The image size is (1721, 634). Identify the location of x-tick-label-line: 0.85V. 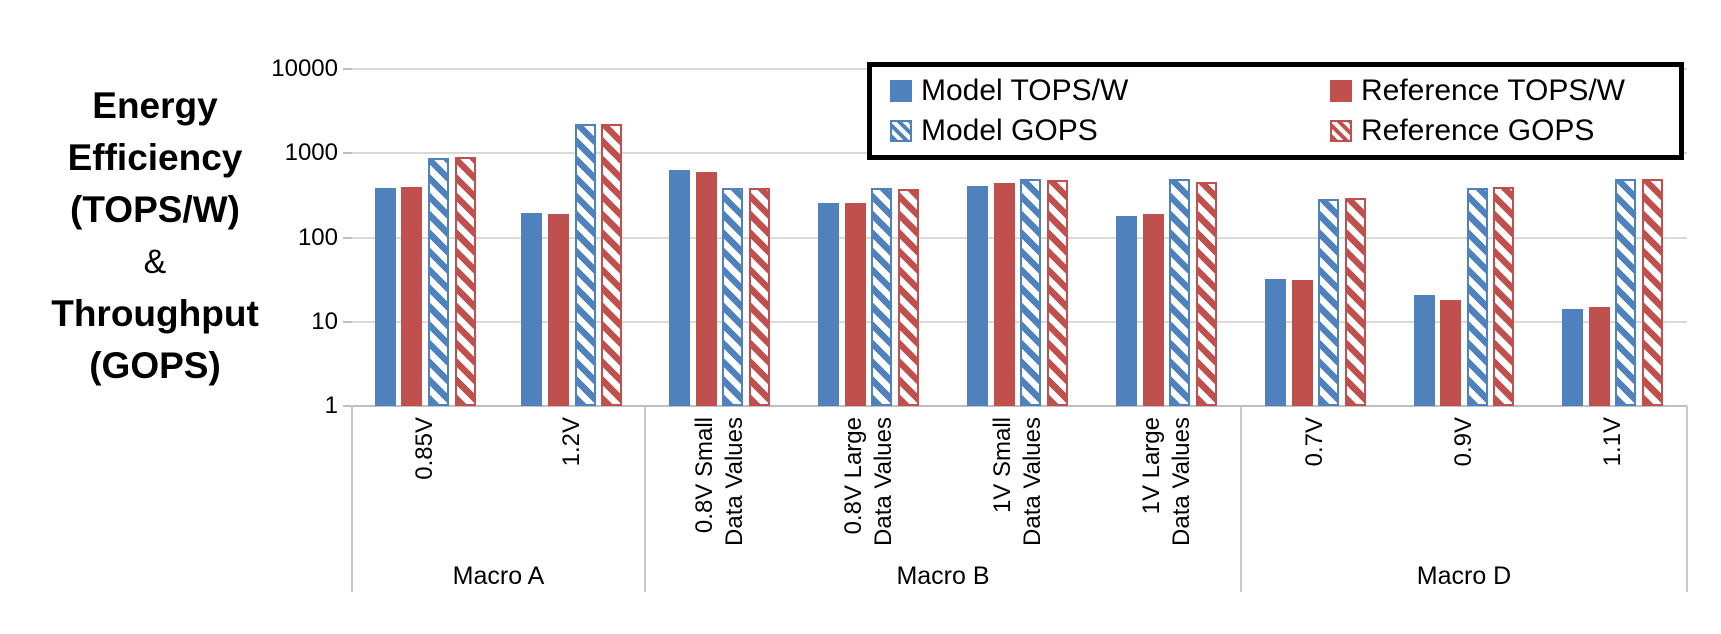
(425, 448).